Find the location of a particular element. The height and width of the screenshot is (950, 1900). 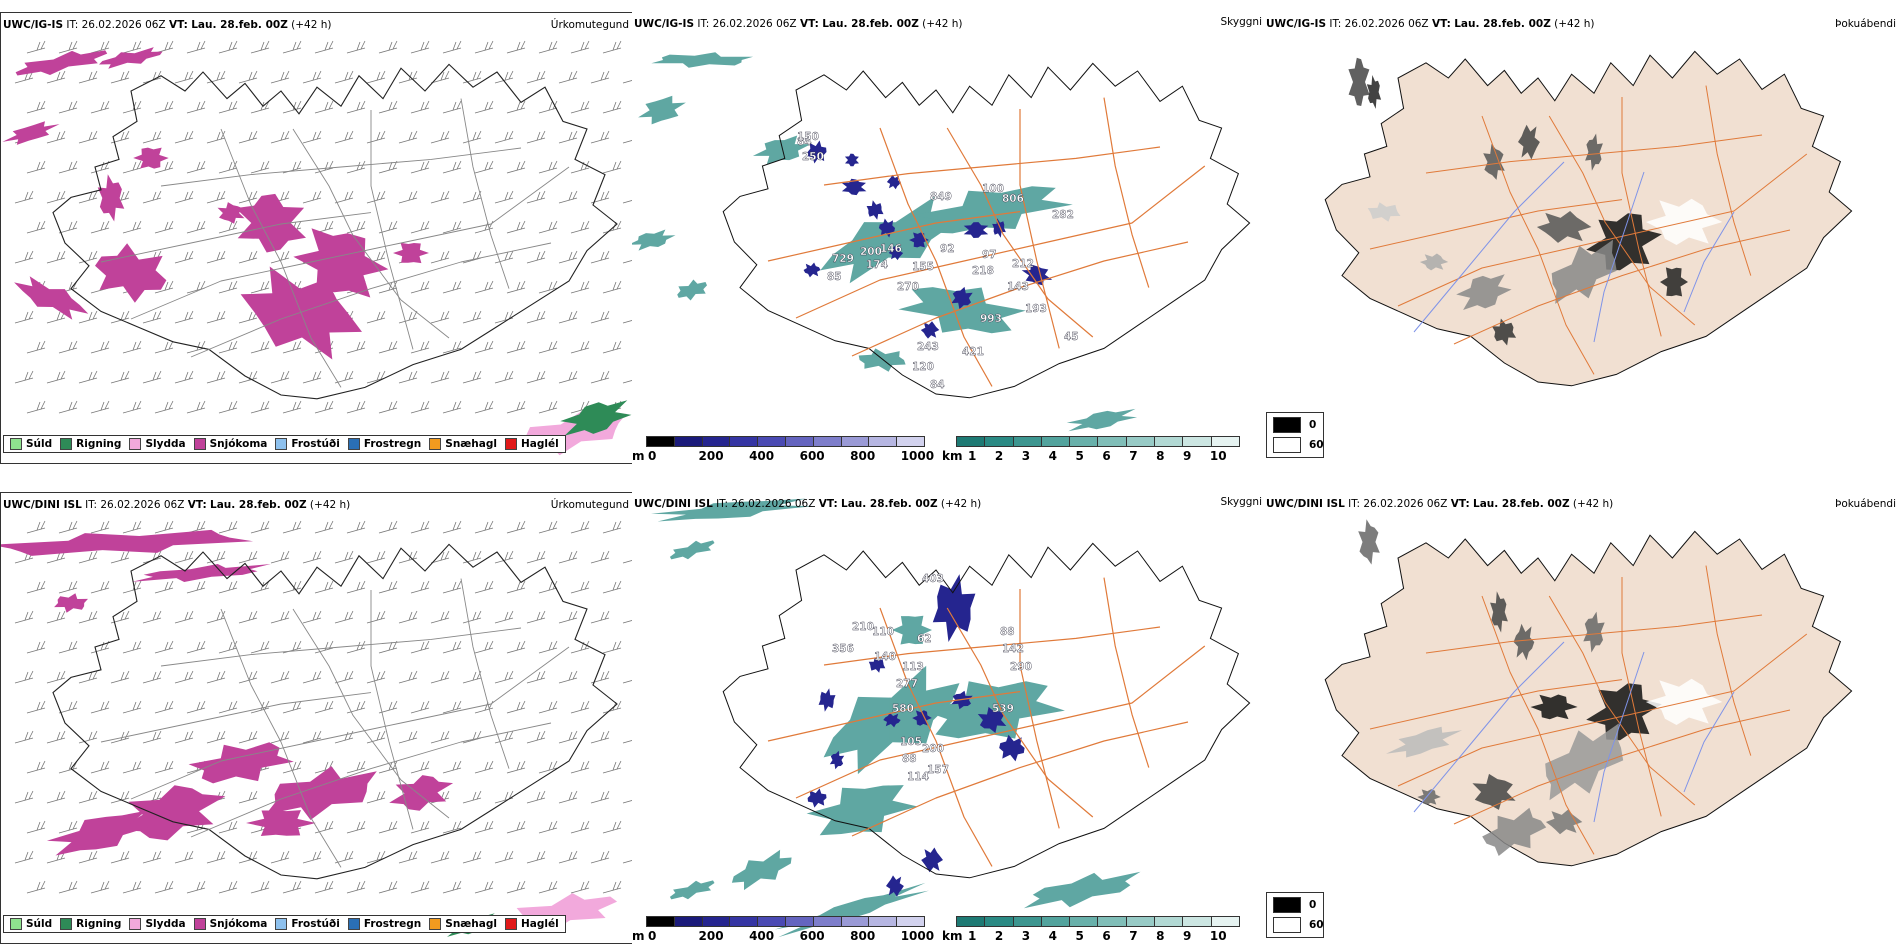

cloud-height-areas is located at coordinates (916, 735).